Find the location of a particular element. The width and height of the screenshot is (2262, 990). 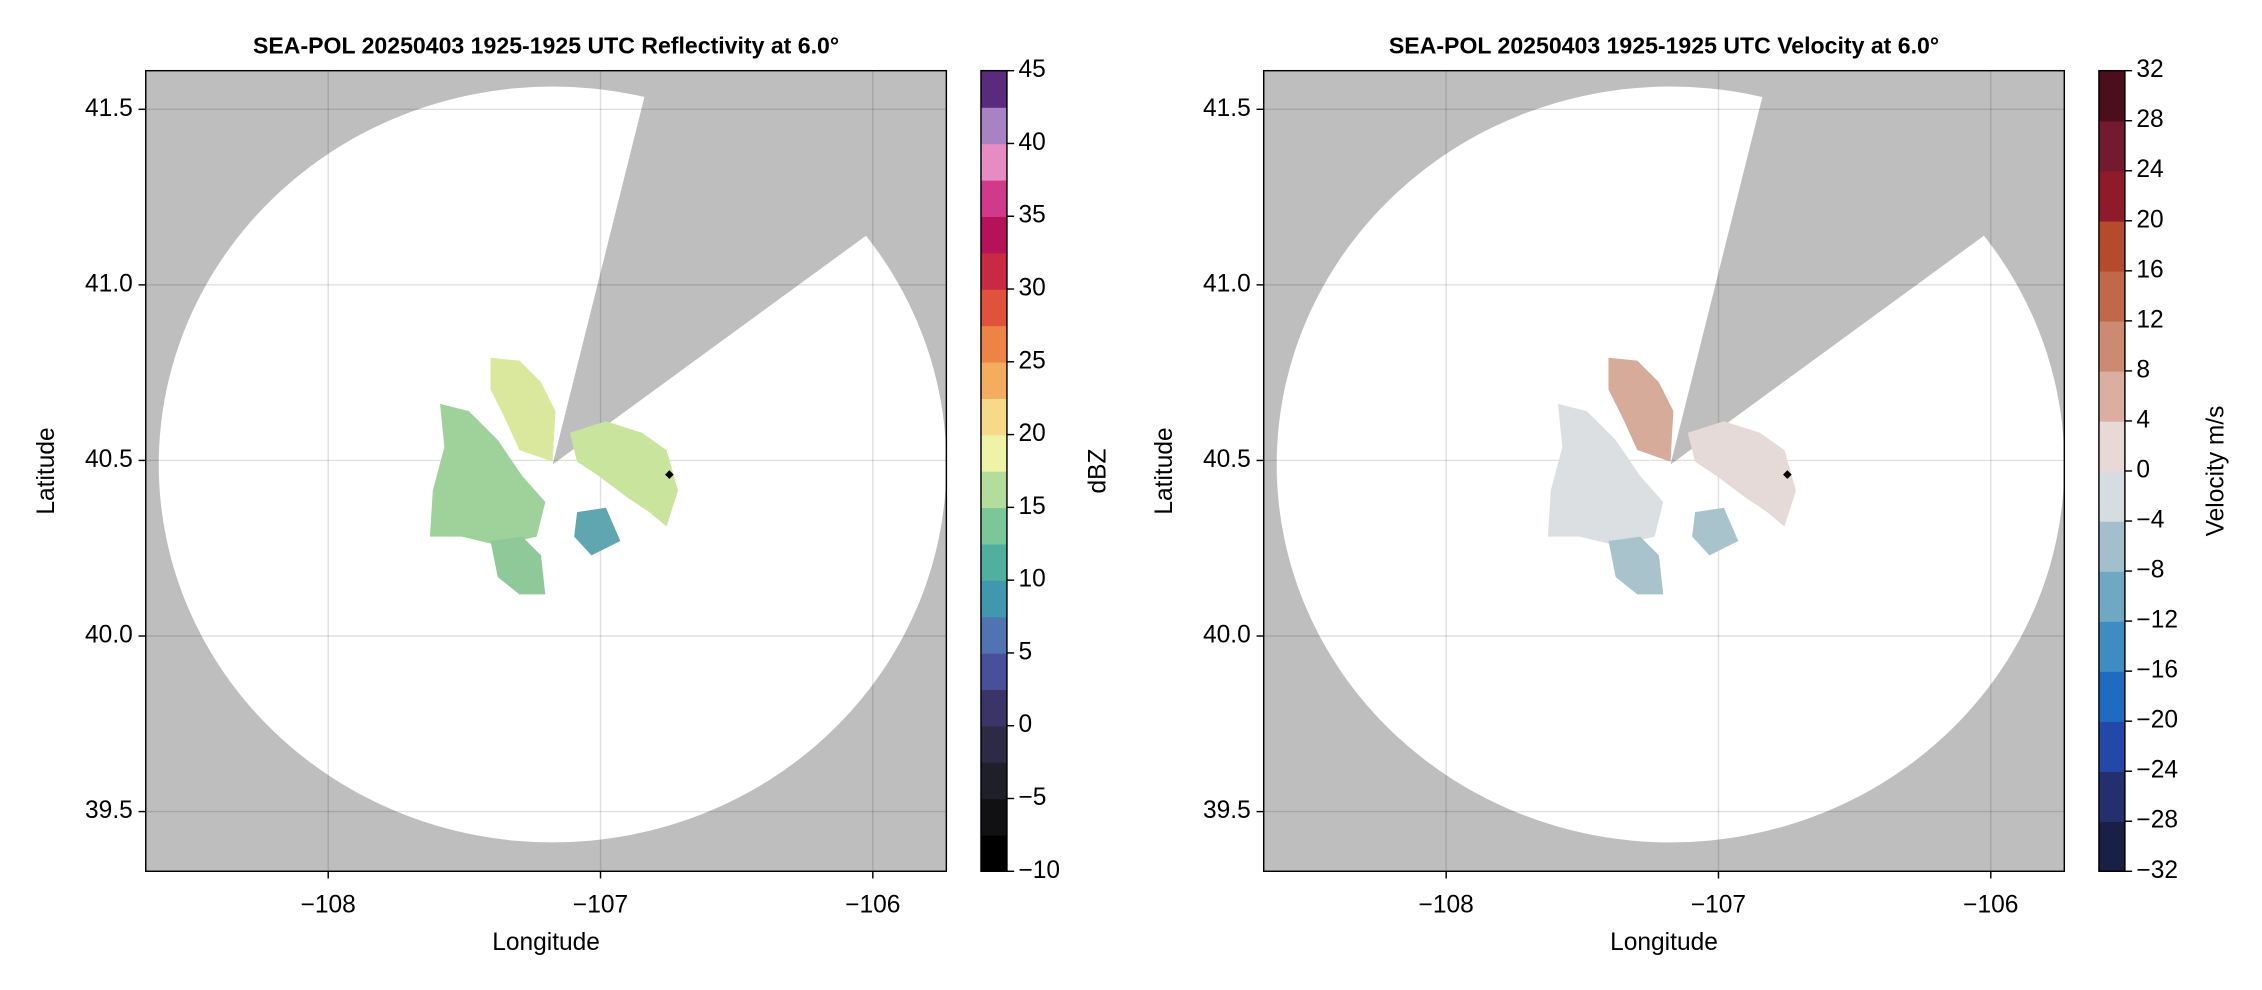

colorbar-tick-label: −20 is located at coordinates (2157, 720).